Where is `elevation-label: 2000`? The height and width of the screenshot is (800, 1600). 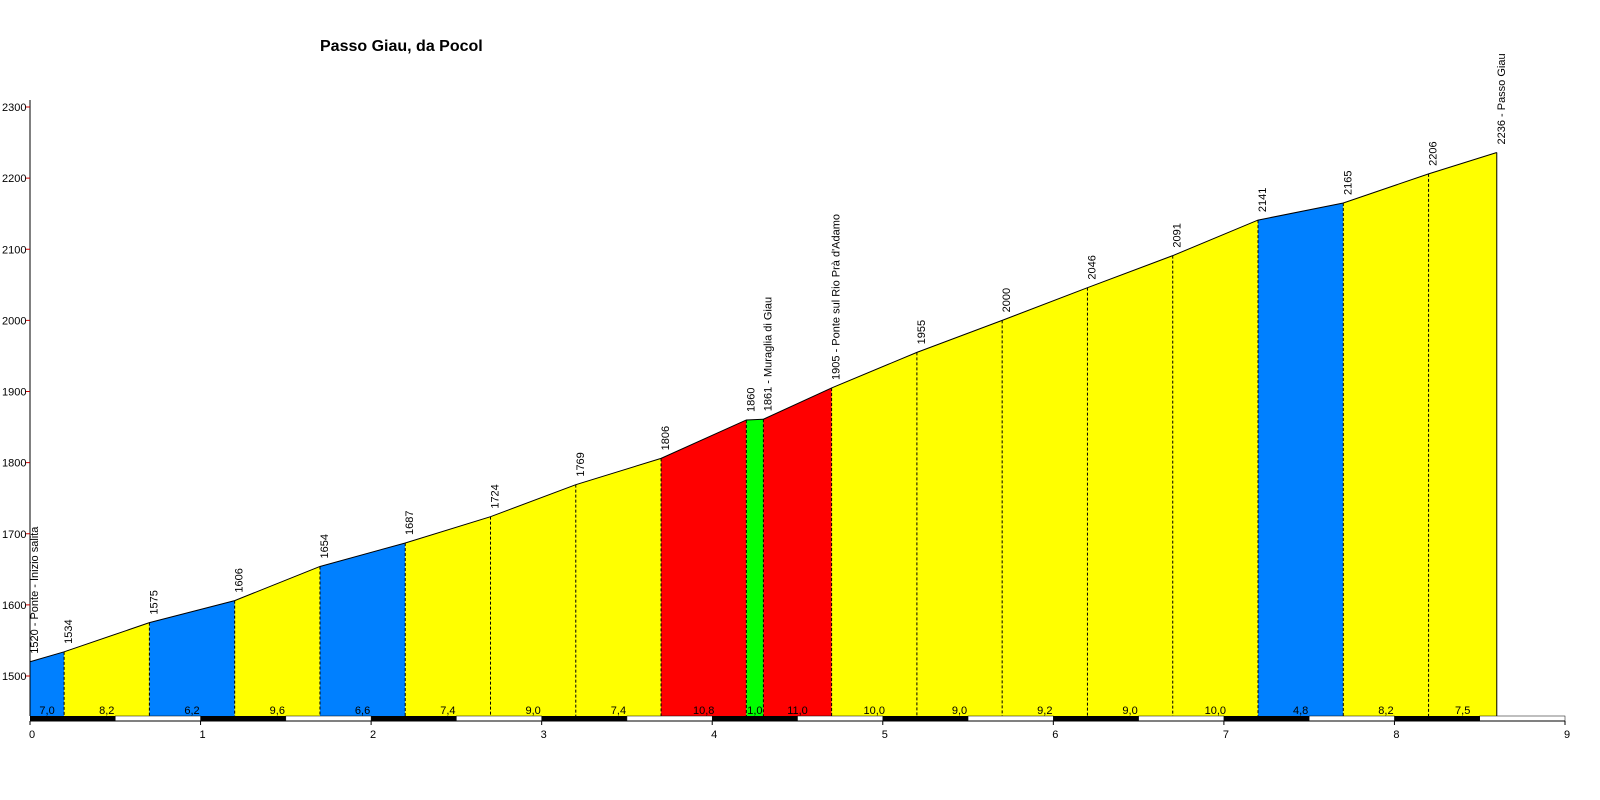
elevation-label: 2000 is located at coordinates (1007, 300).